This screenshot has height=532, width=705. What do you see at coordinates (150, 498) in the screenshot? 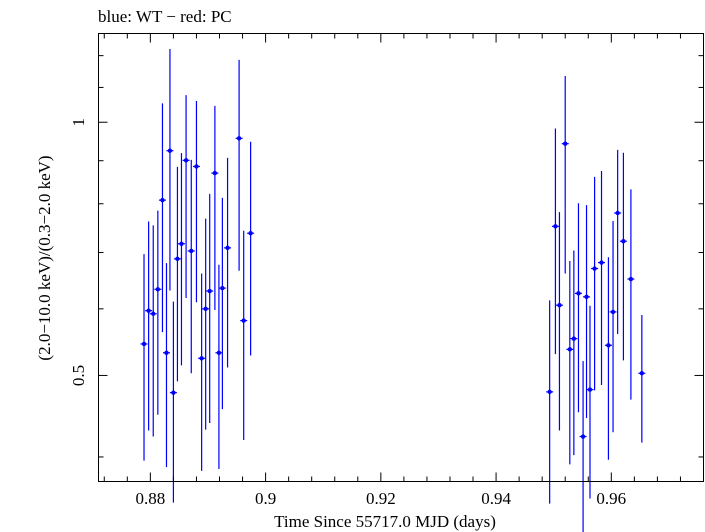
I see `x-tick-label: 0.88` at bounding box center [150, 498].